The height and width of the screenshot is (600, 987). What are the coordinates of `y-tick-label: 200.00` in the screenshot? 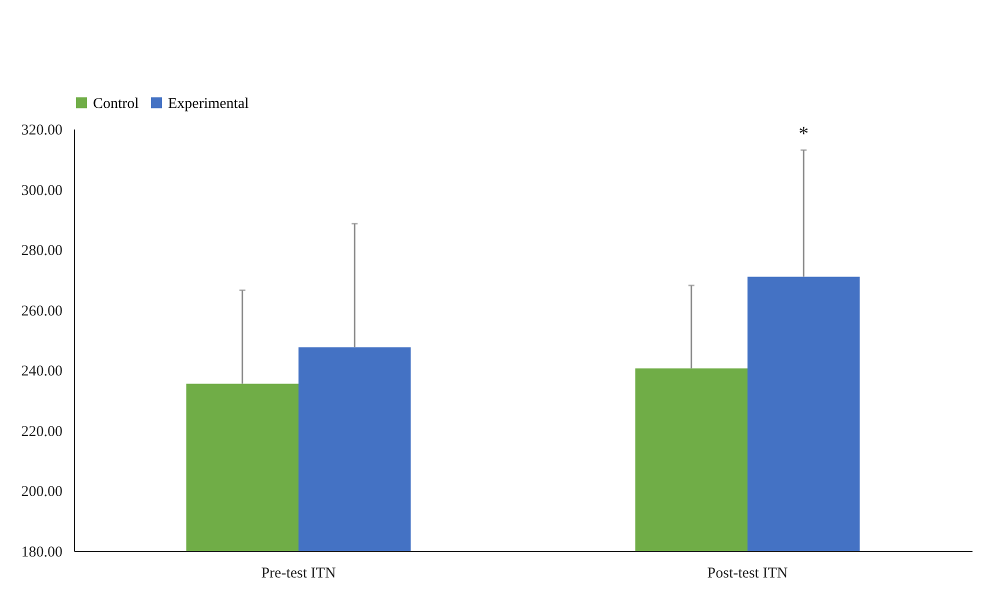 It's located at (41, 492).